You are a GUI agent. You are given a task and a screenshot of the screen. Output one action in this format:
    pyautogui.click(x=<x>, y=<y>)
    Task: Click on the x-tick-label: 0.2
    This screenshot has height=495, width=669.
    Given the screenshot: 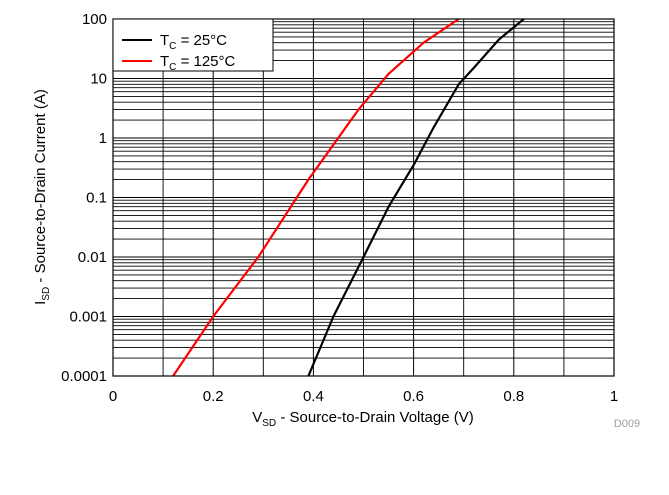 What is the action you would take?
    pyautogui.click(x=213, y=396)
    